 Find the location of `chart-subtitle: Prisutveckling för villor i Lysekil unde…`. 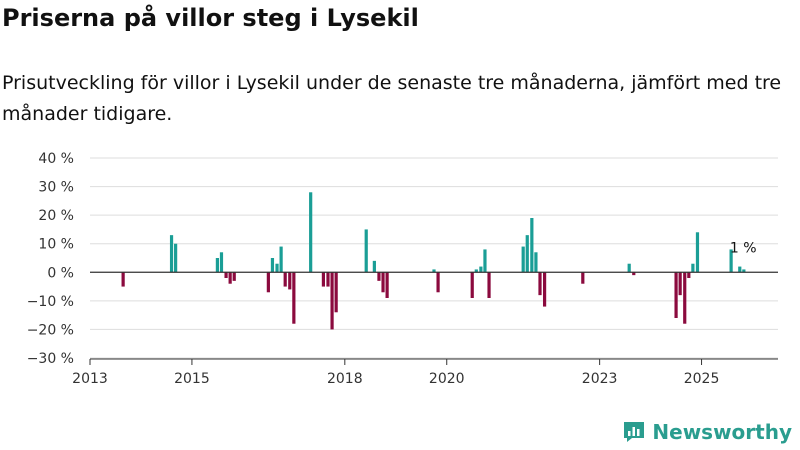

chart-subtitle: Prisutveckling för villor i Lysekil unde… is located at coordinates (392, 98).